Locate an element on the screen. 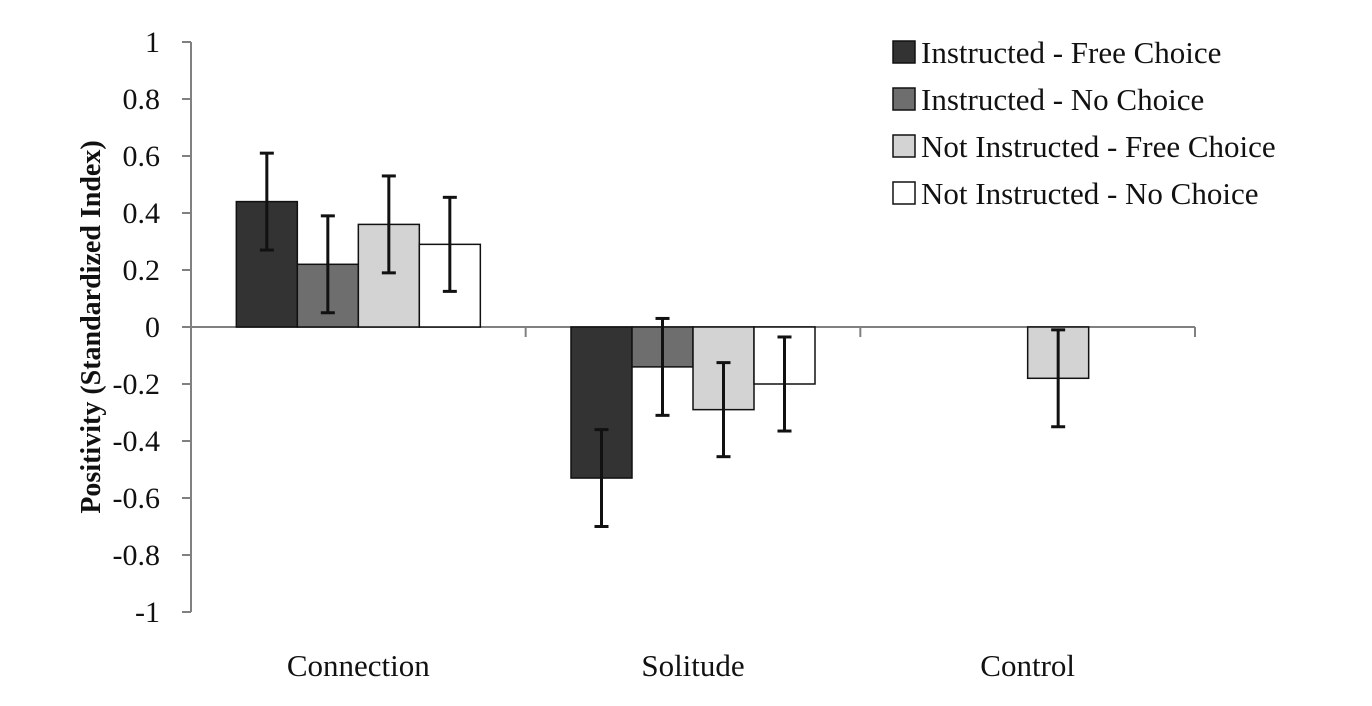  y-tick-label: 0.8 is located at coordinates (142, 99).